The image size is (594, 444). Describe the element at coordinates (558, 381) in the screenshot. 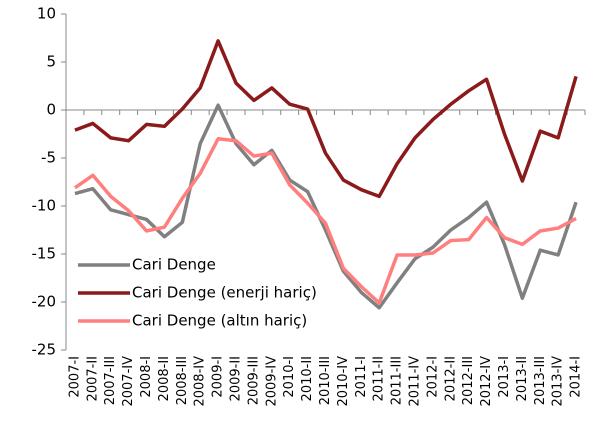

I see `x-tick-label: 2013-IV` at that location.